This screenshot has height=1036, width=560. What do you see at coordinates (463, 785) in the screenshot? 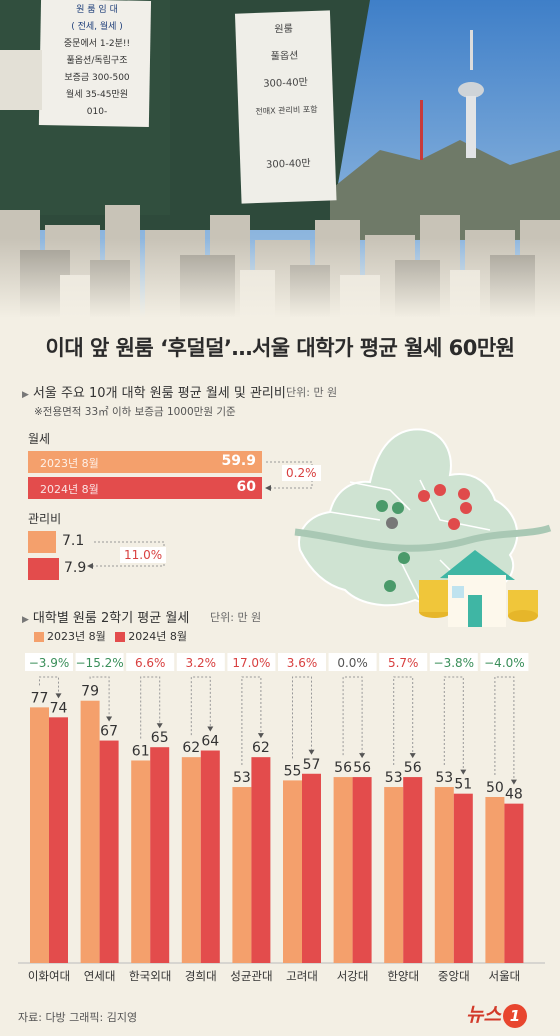
I see `bar-value-2024: 51` at bounding box center [463, 785].